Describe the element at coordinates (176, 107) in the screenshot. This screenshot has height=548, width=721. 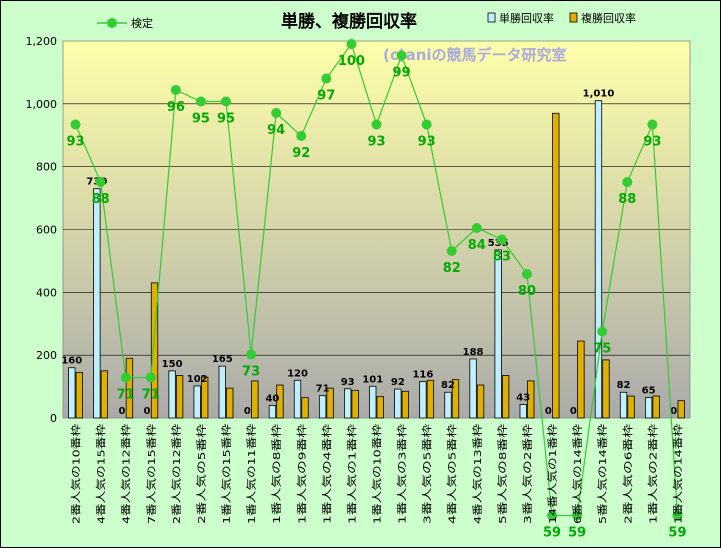
I see `line-point-label: 96` at that location.